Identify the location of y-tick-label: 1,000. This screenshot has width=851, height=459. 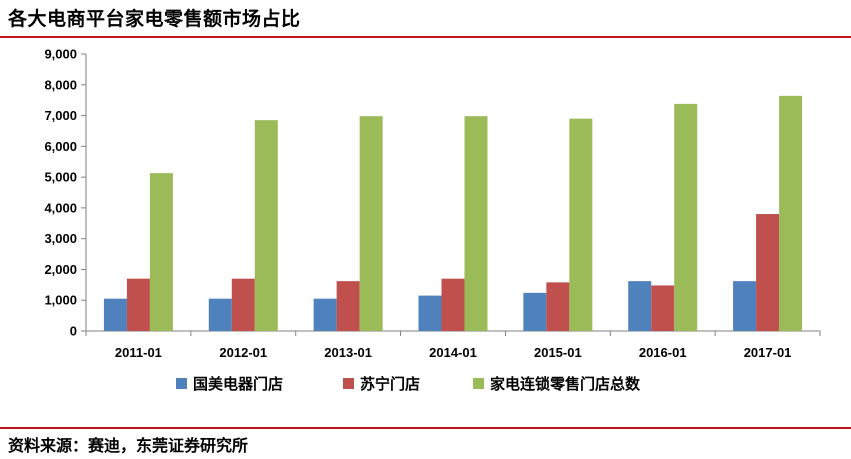
(60, 300).